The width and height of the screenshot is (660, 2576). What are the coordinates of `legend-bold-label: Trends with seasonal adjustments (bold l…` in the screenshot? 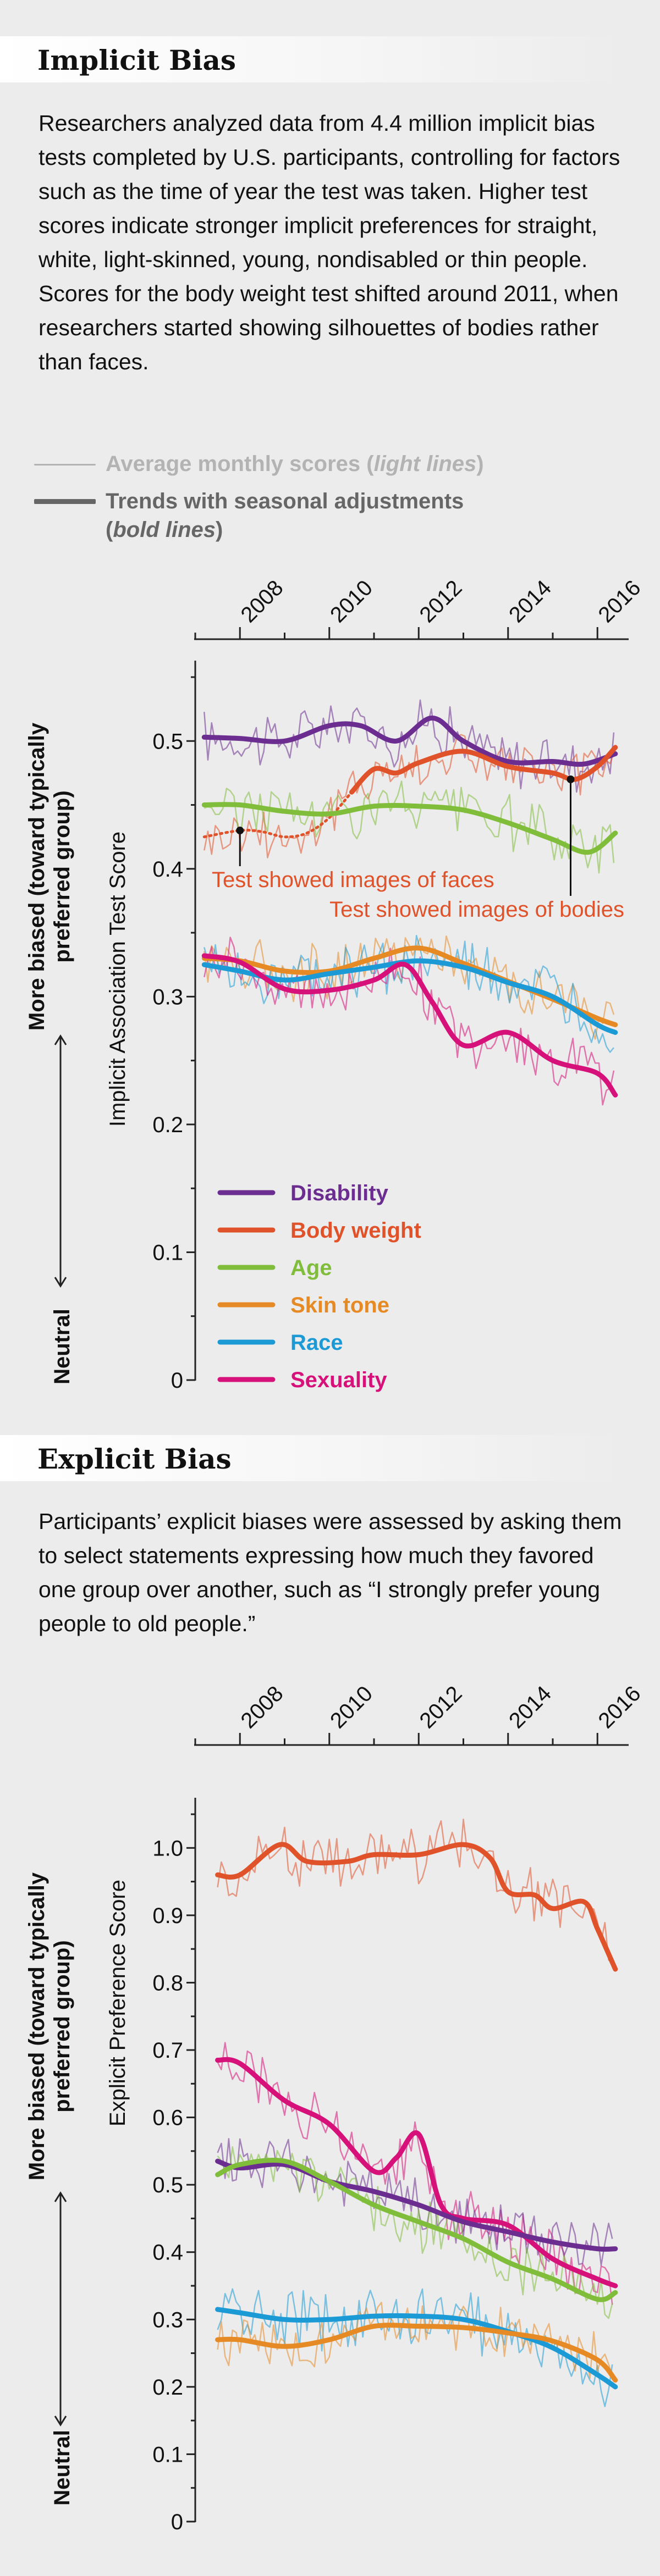 It's located at (285, 515).